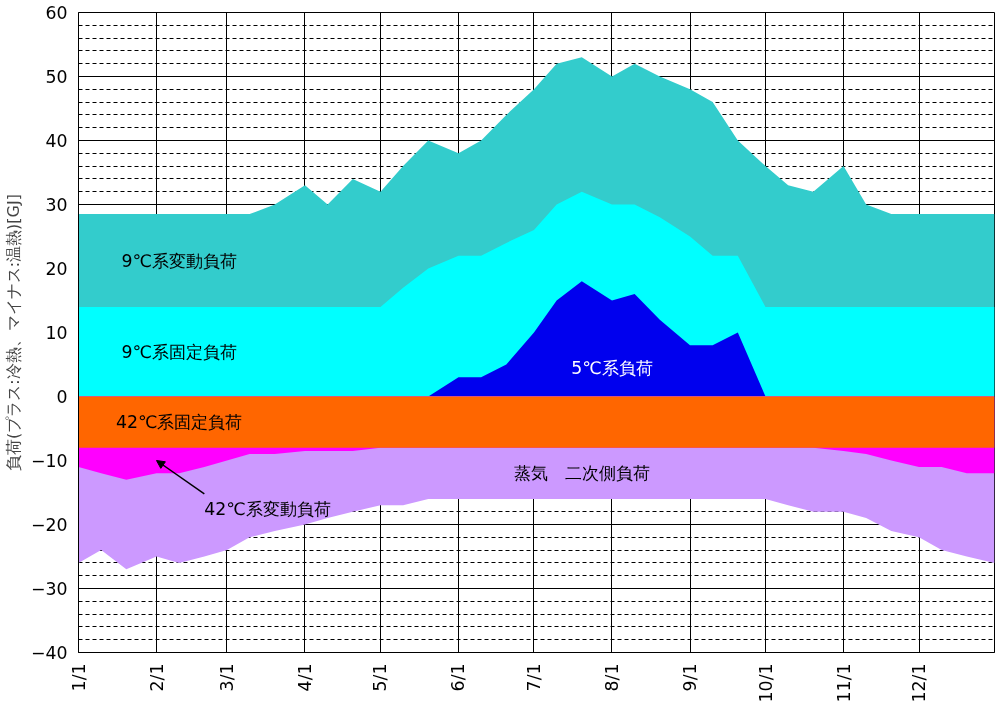 This screenshot has height=710, width=1007. I want to click on y-tick-label: 60, so click(56, 13).